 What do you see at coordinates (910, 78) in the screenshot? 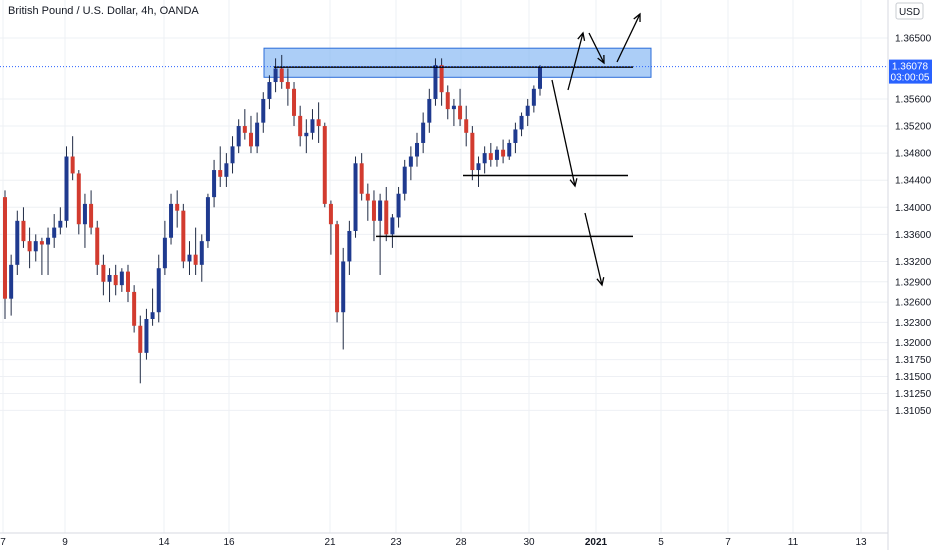
I see `bar-countdown: 03:00:05` at bounding box center [910, 78].